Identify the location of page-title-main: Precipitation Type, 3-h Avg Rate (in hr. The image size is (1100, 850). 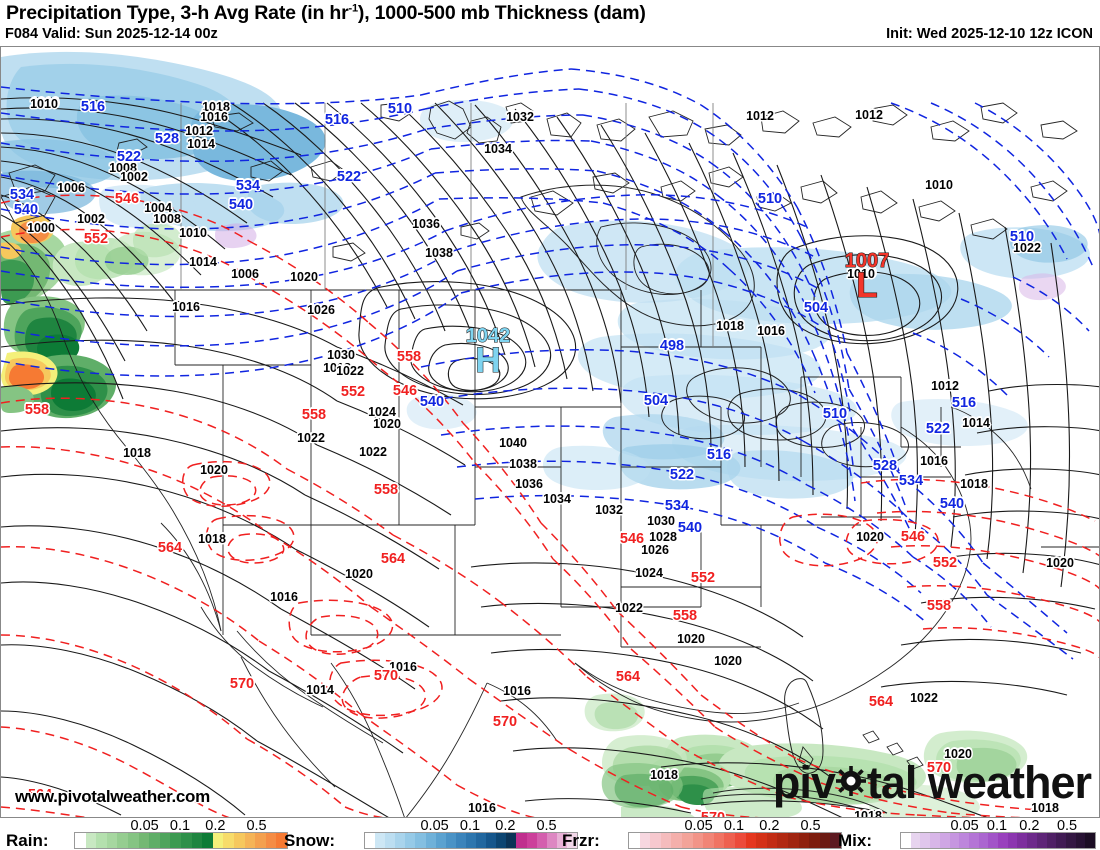
(177, 13).